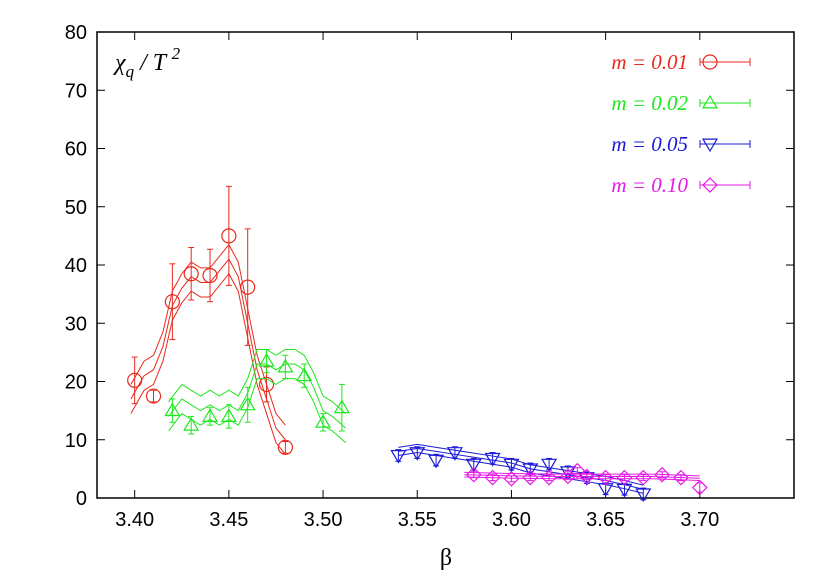  What do you see at coordinates (76, 150) in the screenshot?
I see `y-tick-label: 60` at bounding box center [76, 150].